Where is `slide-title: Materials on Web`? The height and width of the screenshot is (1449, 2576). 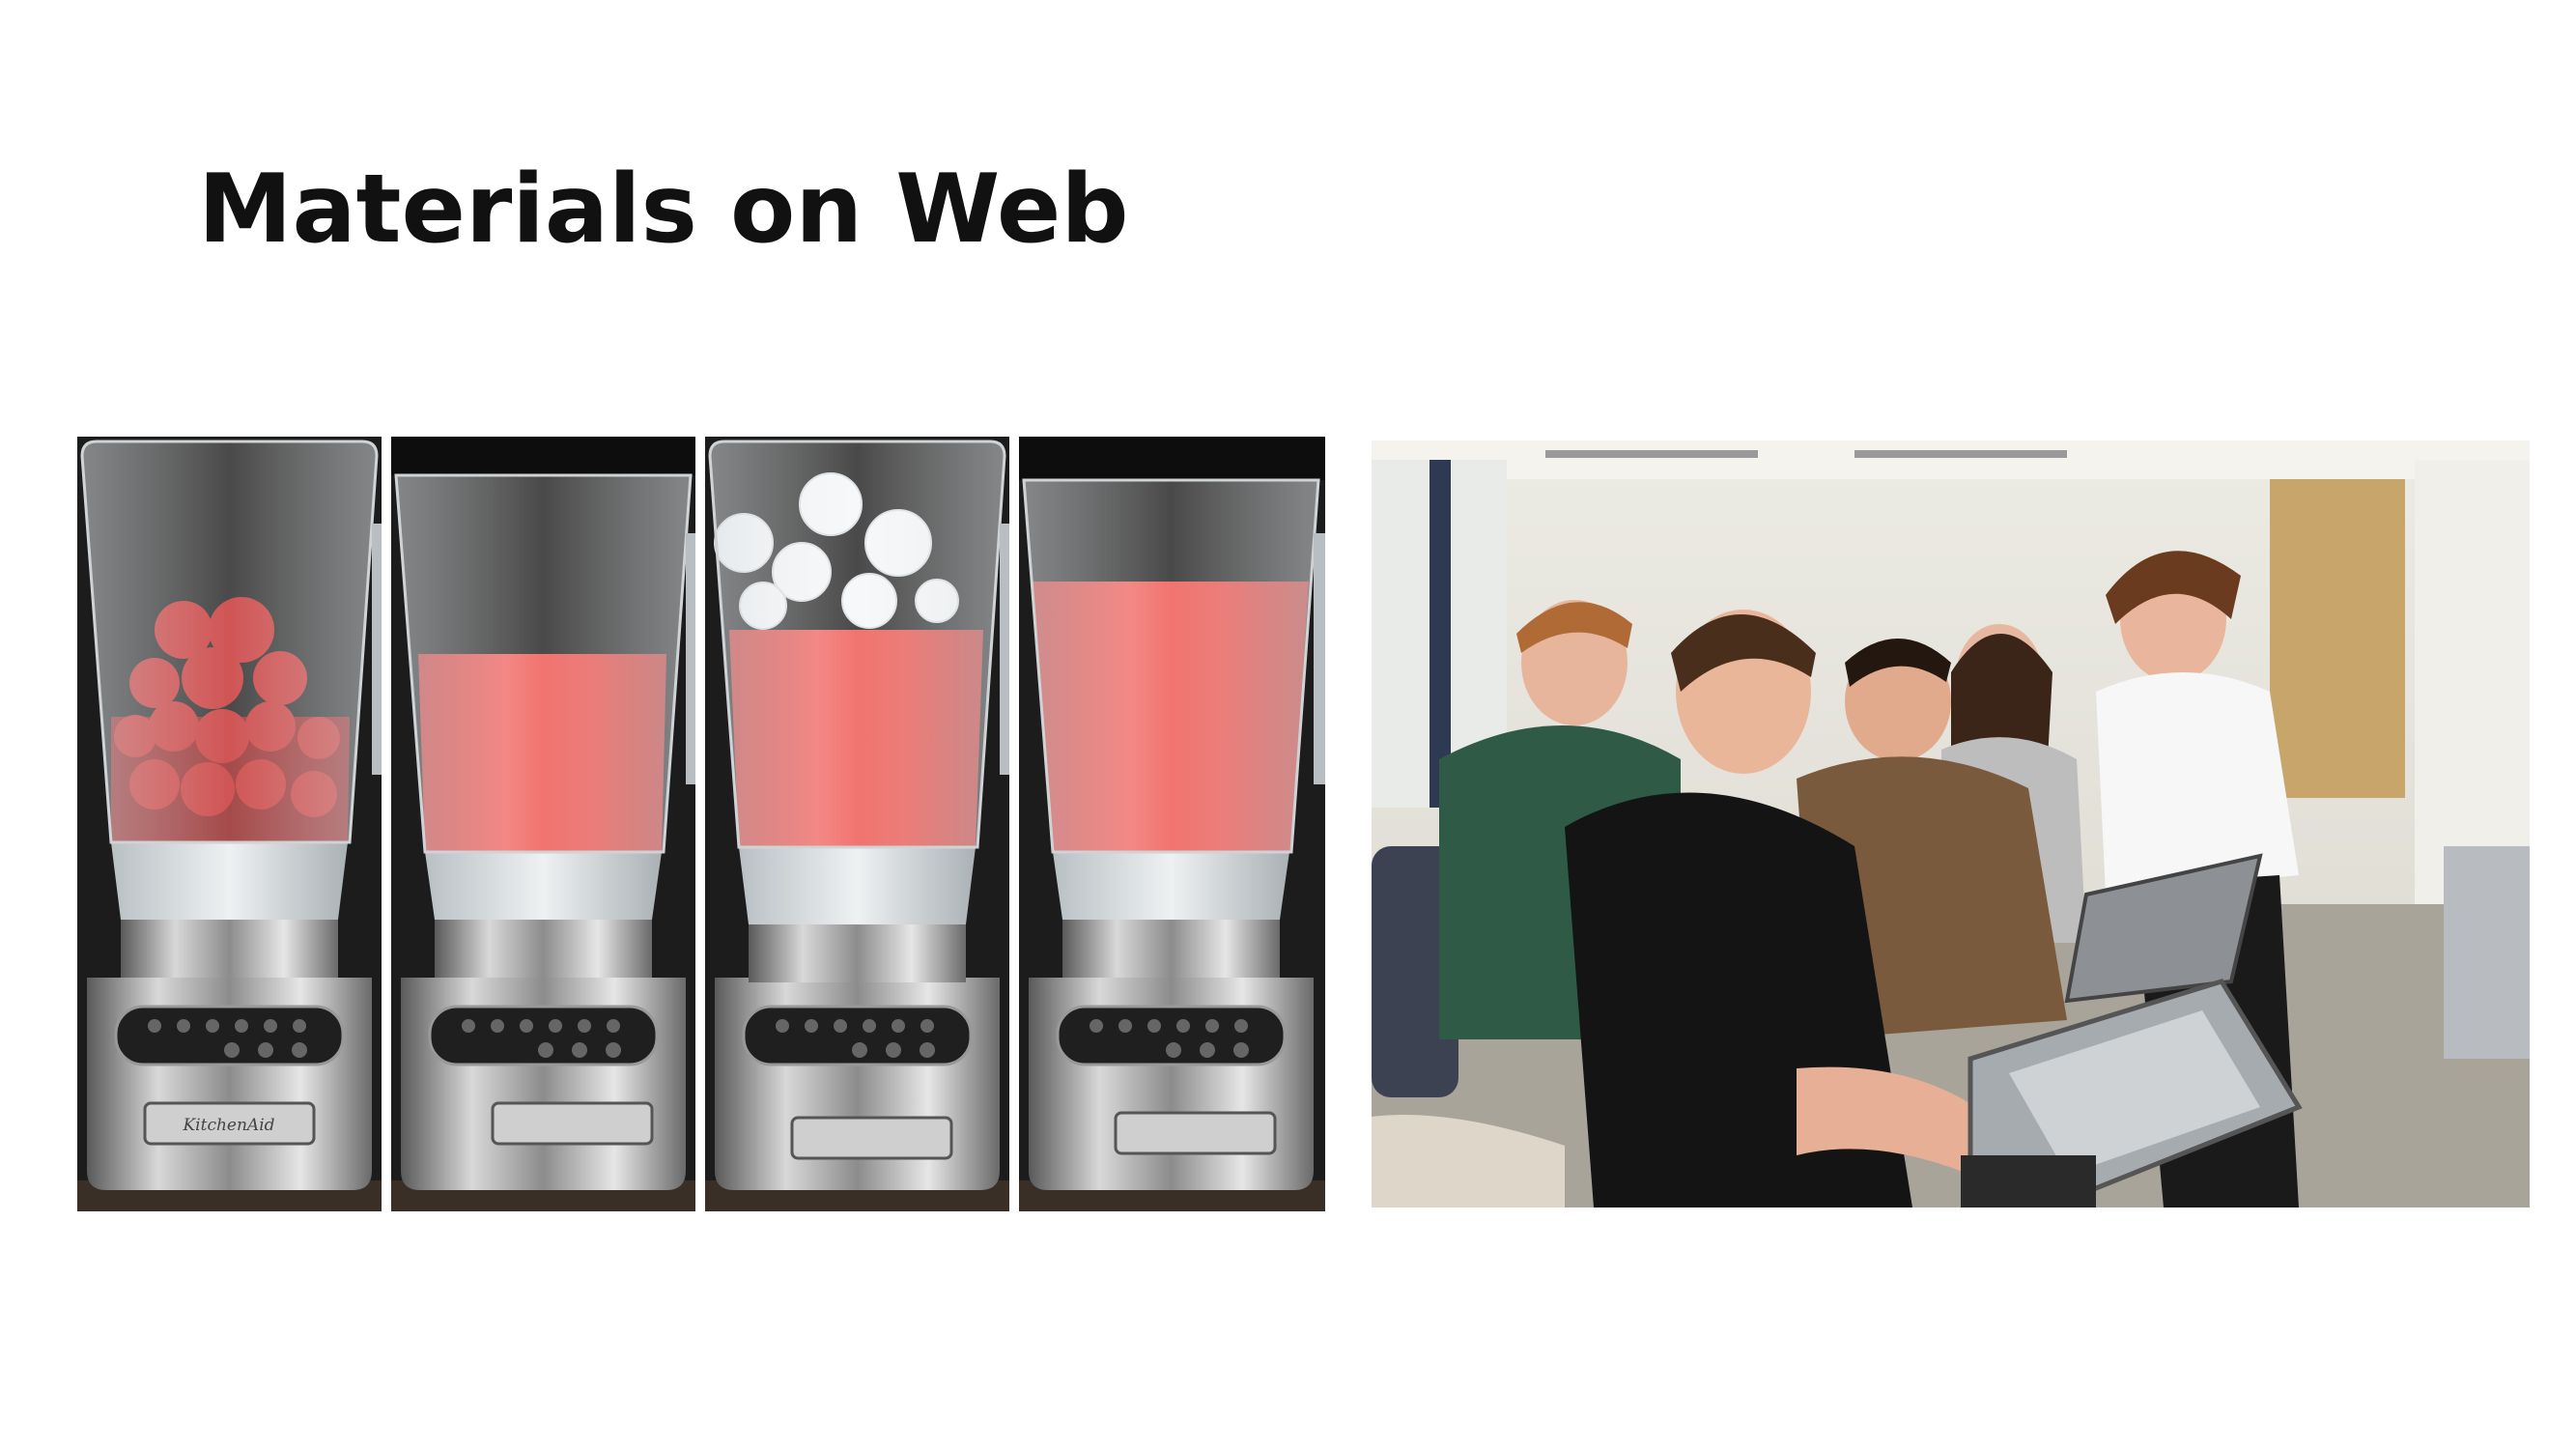
slide-title: Materials on Web is located at coordinates (663, 210).